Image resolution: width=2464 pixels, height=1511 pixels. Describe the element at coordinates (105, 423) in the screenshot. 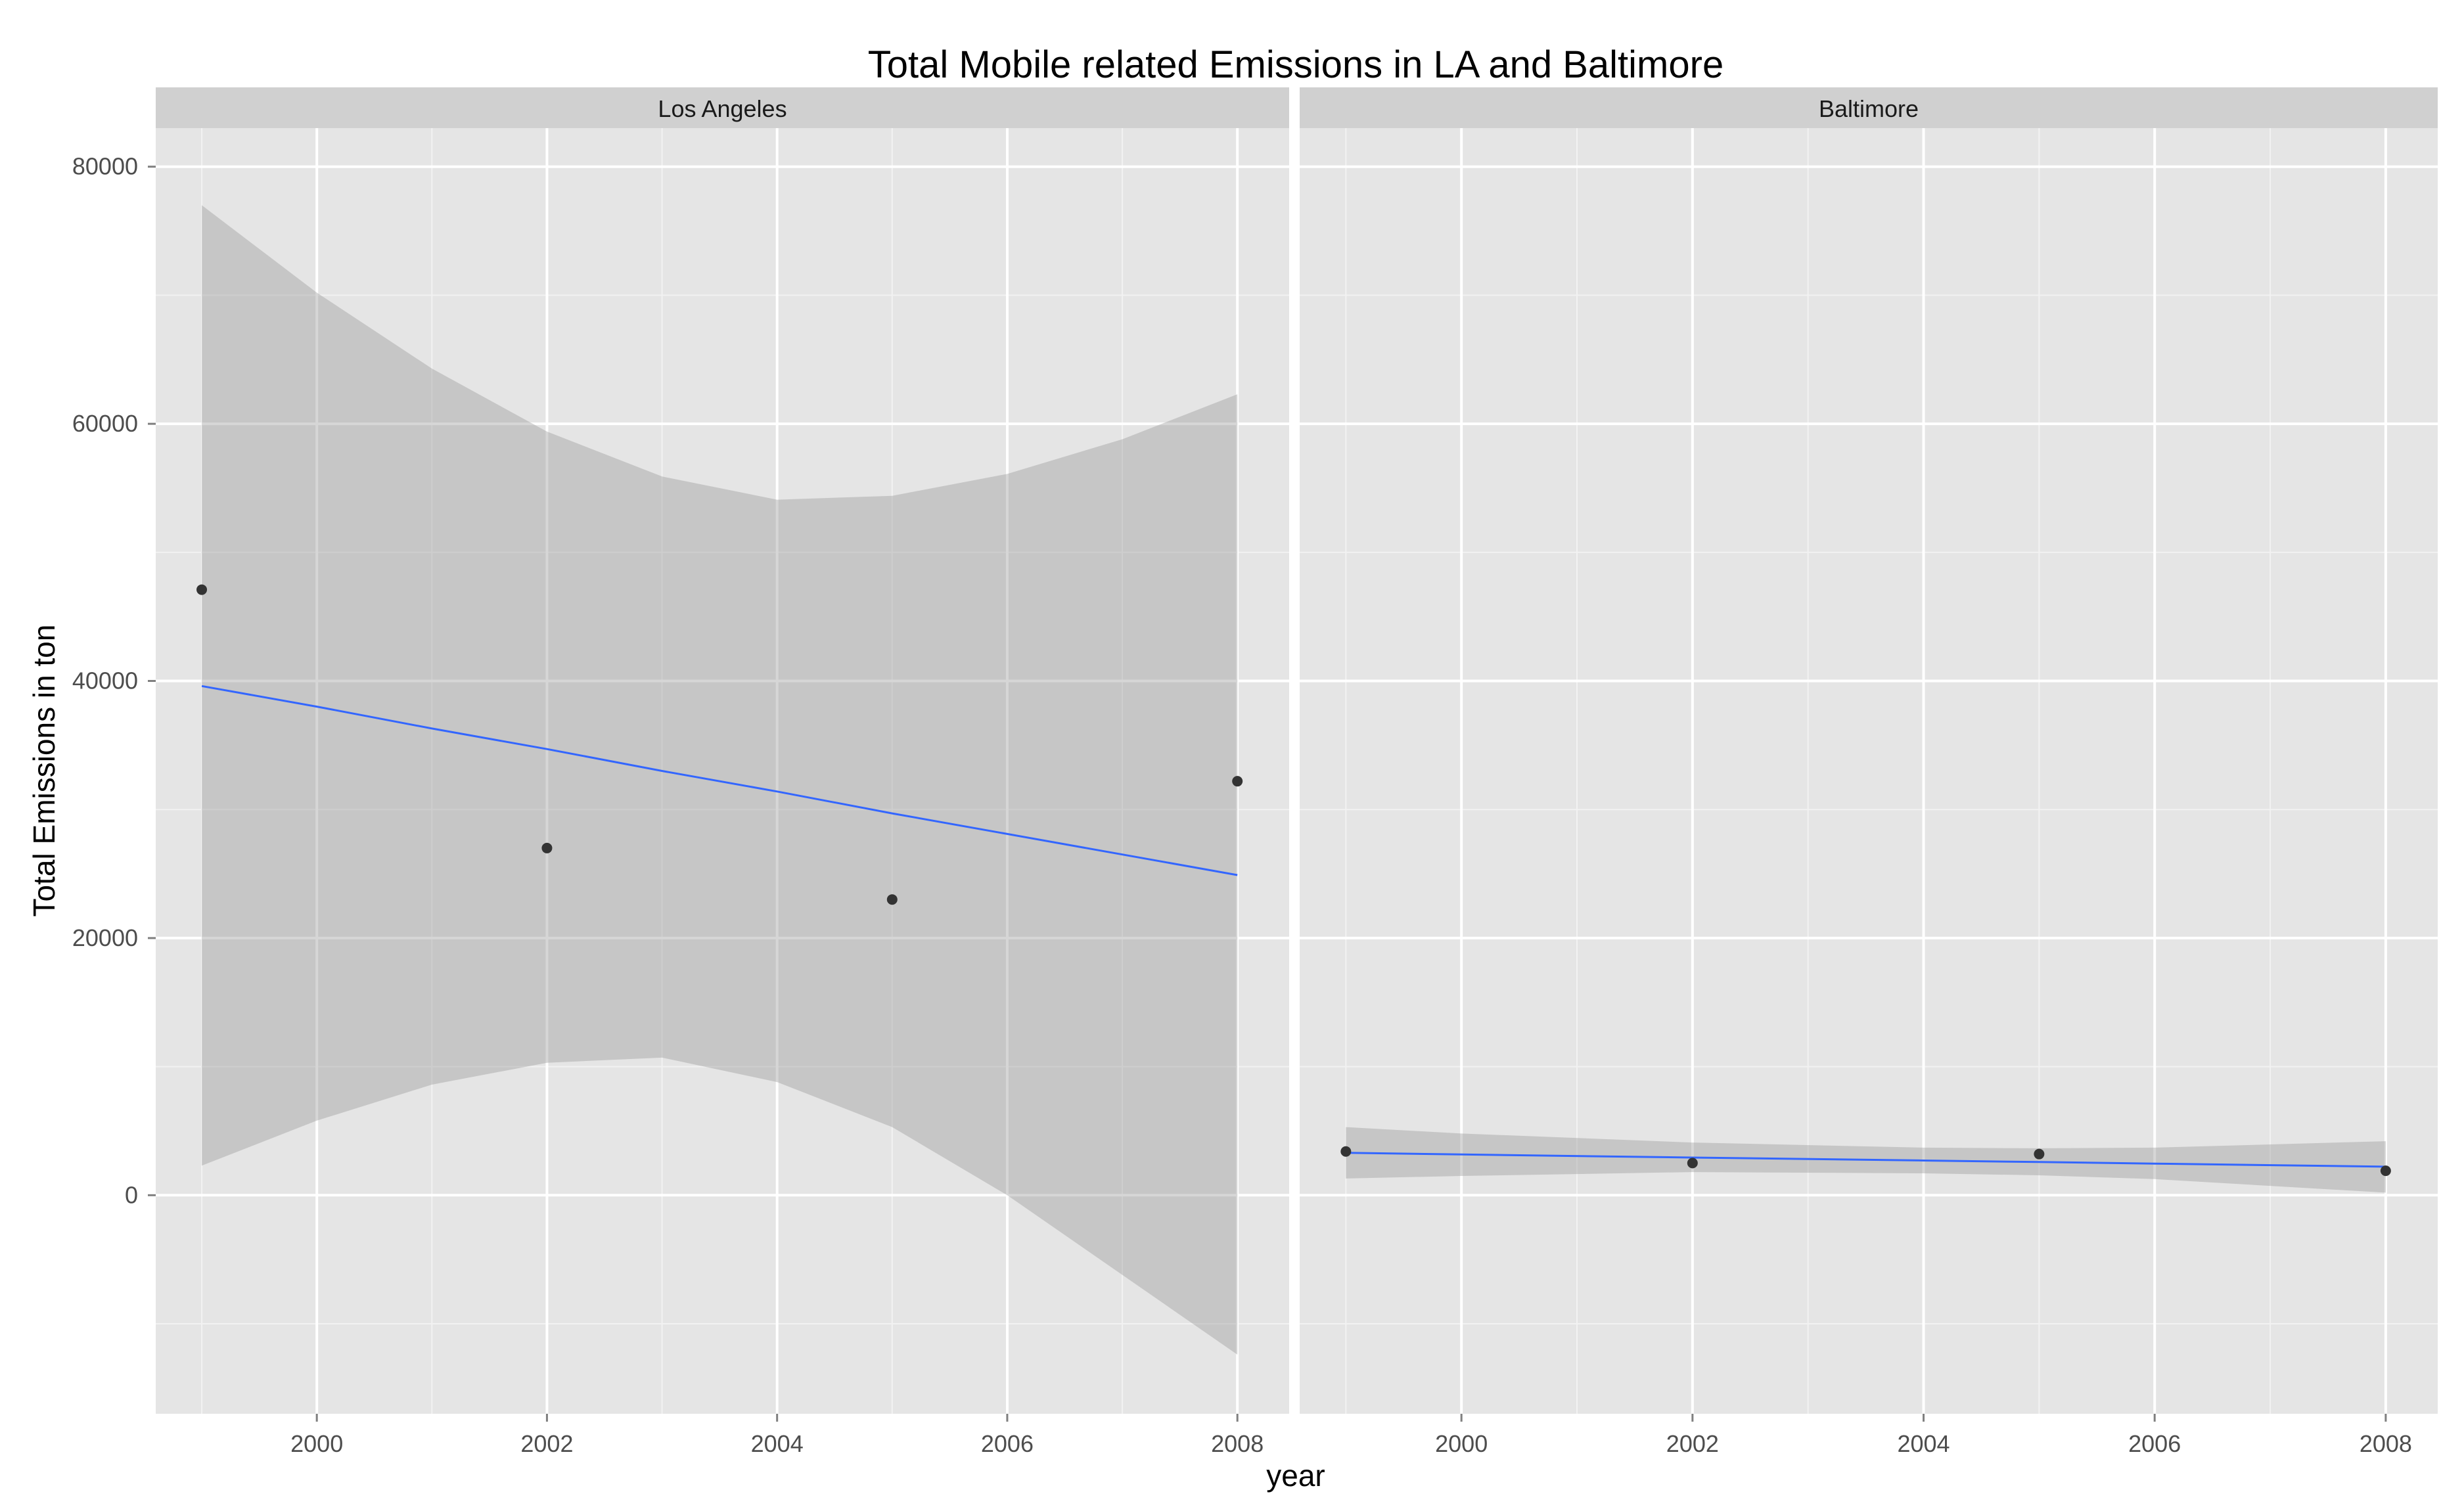

I see `y-tick-label: 60000` at that location.